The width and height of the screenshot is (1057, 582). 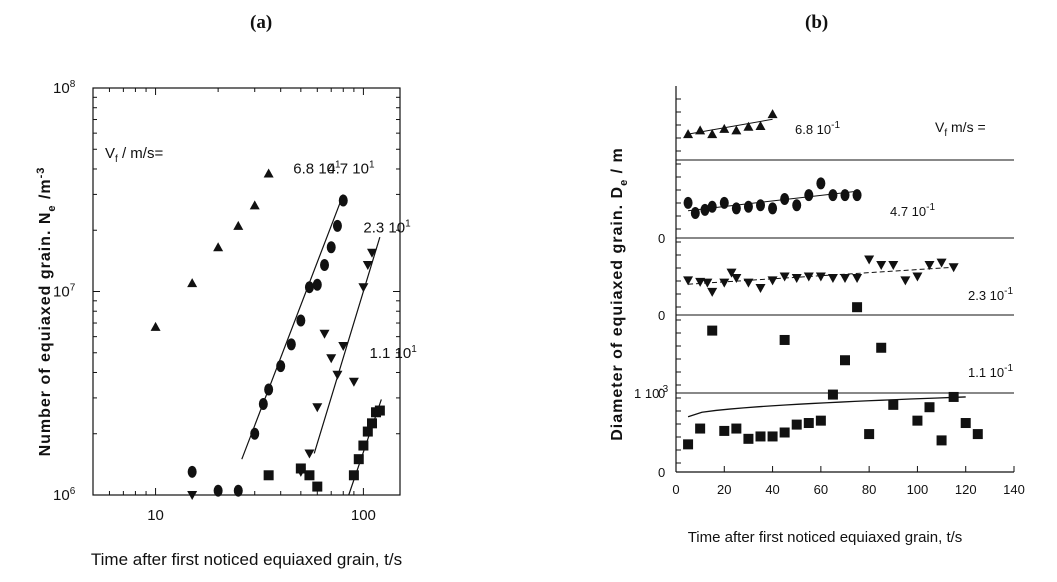 What do you see at coordinates (835, 351) in the screenshot?
I see `band-3: 0 1.1 10-1` at bounding box center [835, 351].